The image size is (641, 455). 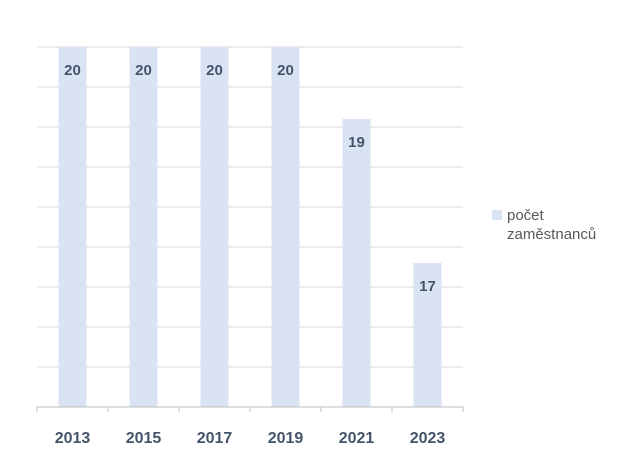 I want to click on x-tick-label-2013: 2013, so click(x=73, y=438).